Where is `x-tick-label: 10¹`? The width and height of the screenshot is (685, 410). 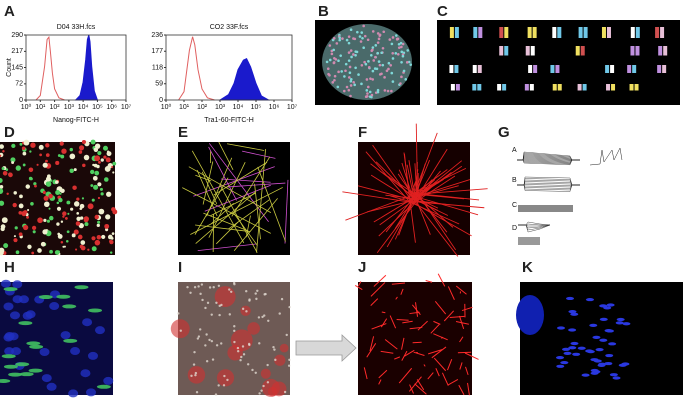 x-tick-label: 10¹ is located at coordinates (40, 107).